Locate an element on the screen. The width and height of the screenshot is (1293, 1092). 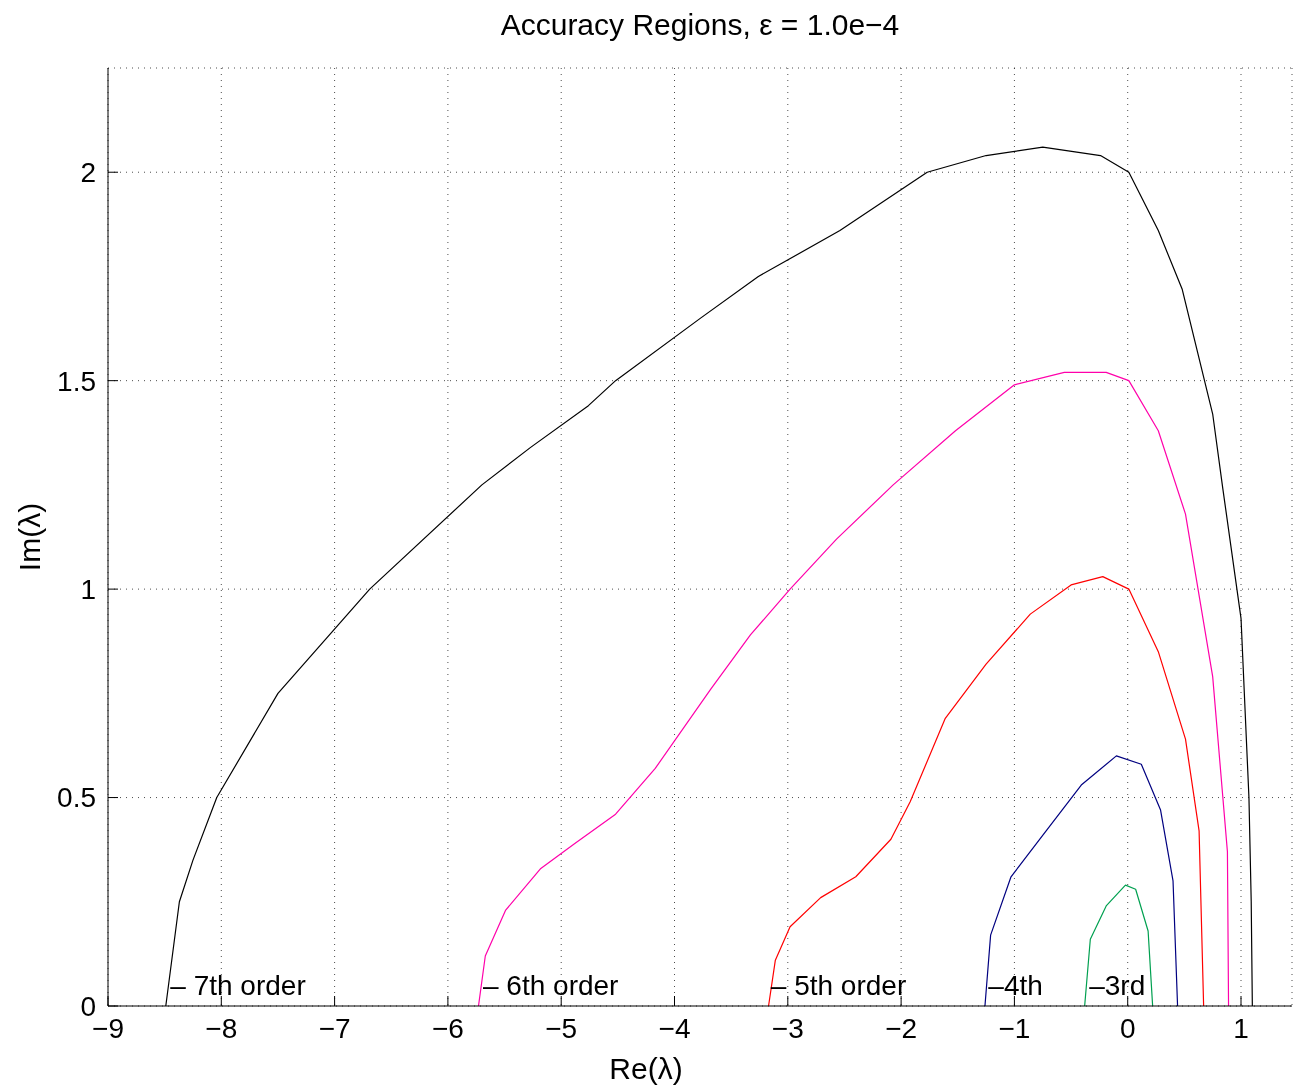
x-tick-label: −8 is located at coordinates (221, 1028).